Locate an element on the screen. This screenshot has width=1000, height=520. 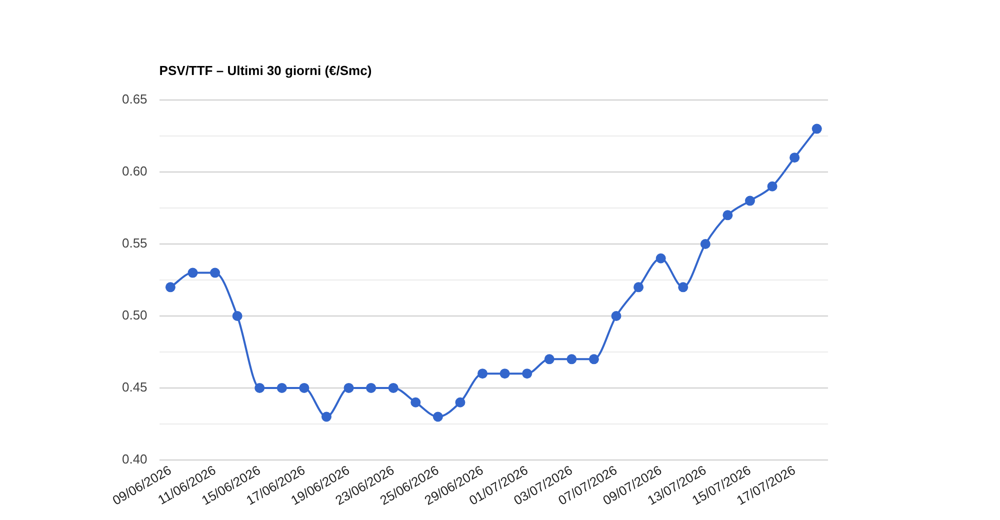
y-tick-label: 0.45 is located at coordinates (135, 387).